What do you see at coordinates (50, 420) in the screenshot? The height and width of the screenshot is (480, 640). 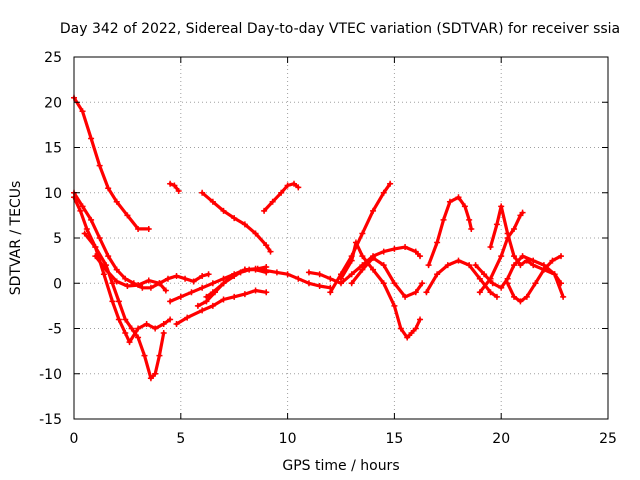 I see `y-tick-label: -15` at bounding box center [50, 420].